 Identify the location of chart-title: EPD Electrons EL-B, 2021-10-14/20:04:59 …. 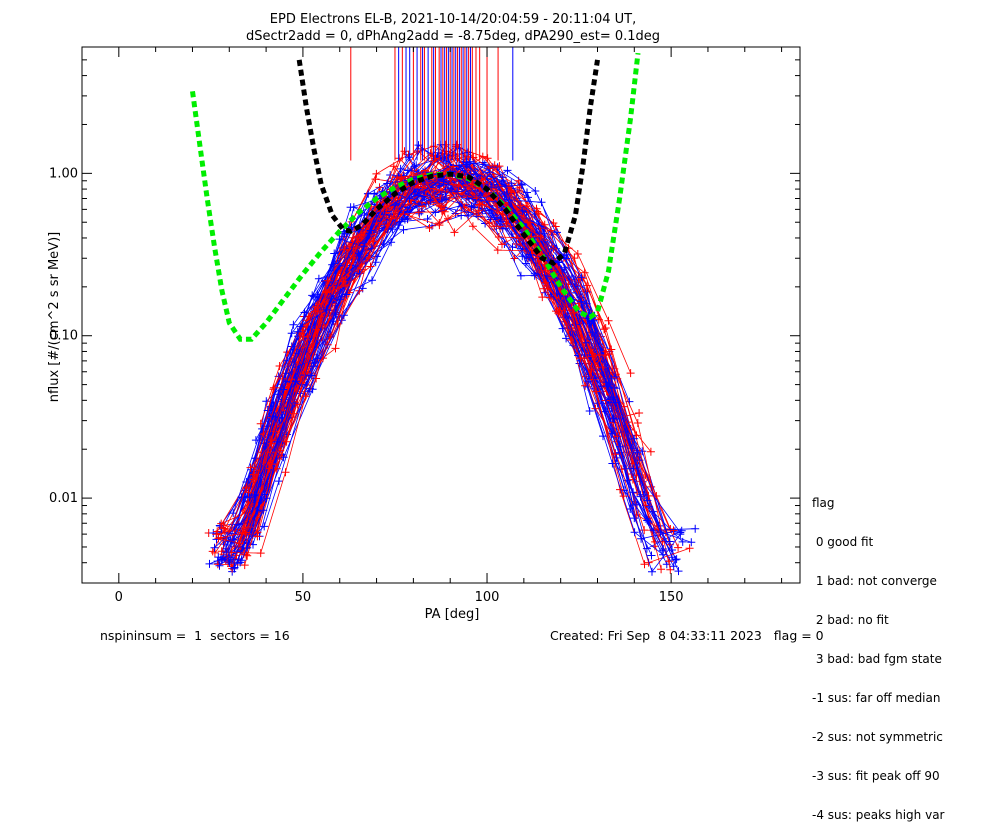
(453, 19).